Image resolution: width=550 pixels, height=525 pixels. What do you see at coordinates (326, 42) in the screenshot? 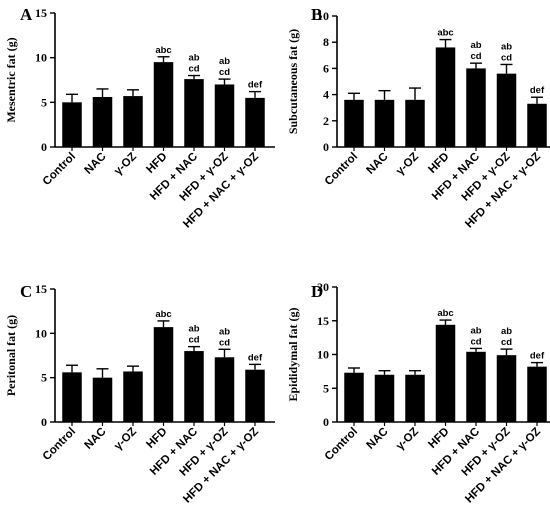
I see `y-tick-label: 8` at bounding box center [326, 42].